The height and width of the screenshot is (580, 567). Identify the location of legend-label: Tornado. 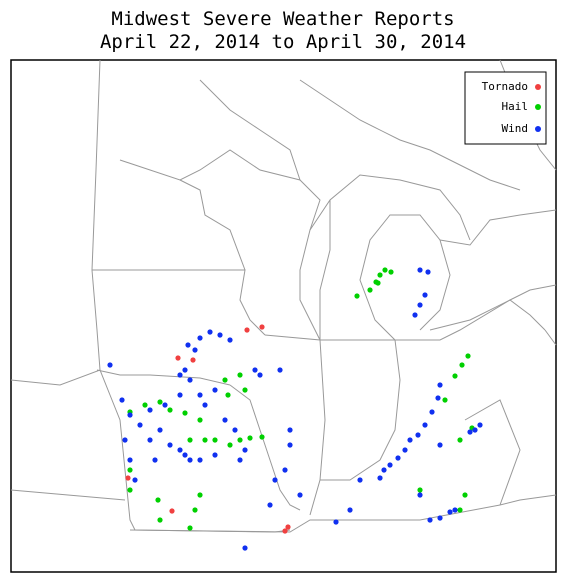
(505, 86).